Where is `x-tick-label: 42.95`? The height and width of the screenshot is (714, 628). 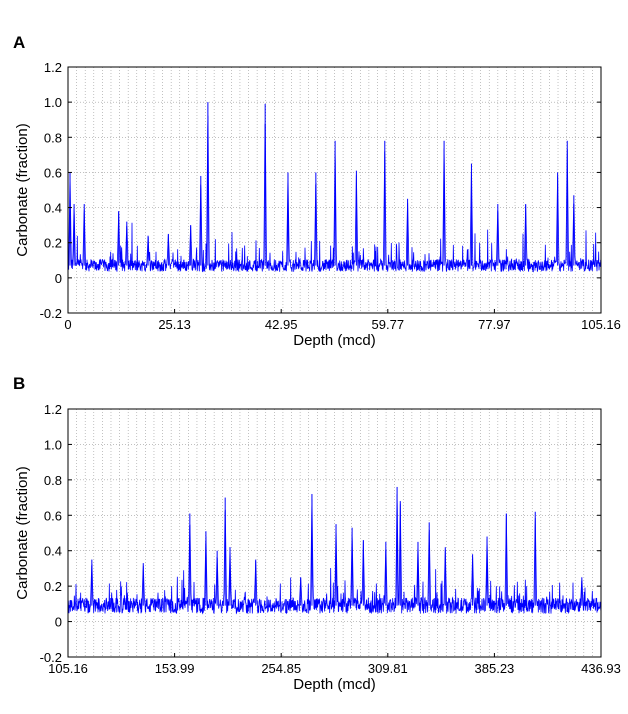
x-tick-label: 42.95 is located at coordinates (281, 324).